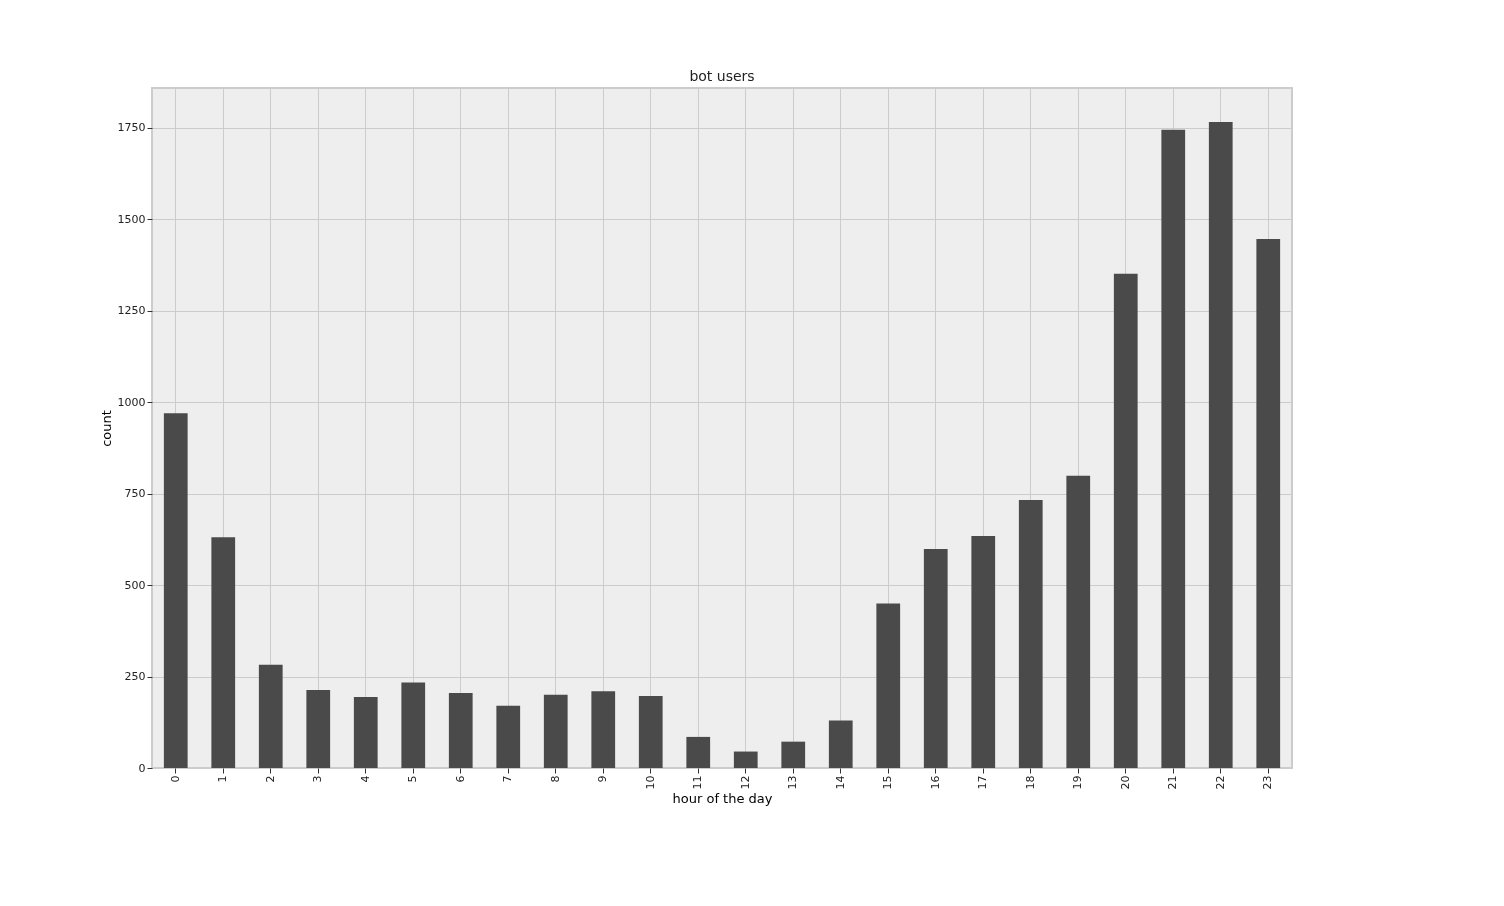  I want to click on x-tick-label: 9, so click(603, 779).